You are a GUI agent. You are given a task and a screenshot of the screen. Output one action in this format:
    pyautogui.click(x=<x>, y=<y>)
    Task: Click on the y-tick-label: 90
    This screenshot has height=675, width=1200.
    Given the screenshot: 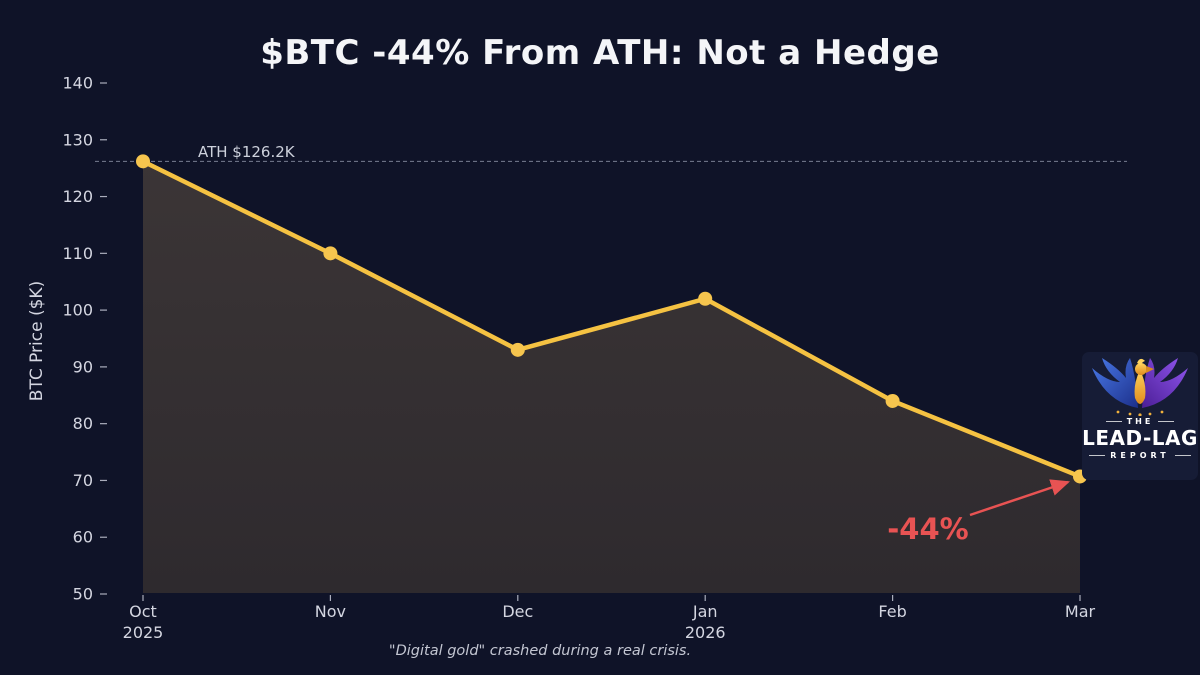 What is the action you would take?
    pyautogui.click(x=83, y=366)
    